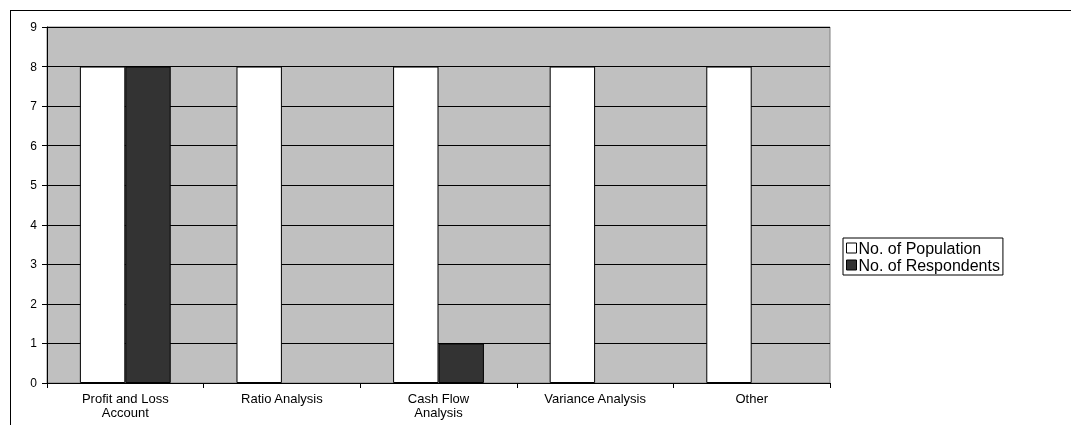  Describe the element at coordinates (34, 264) in the screenshot. I see `y-tick-label: 3` at that location.